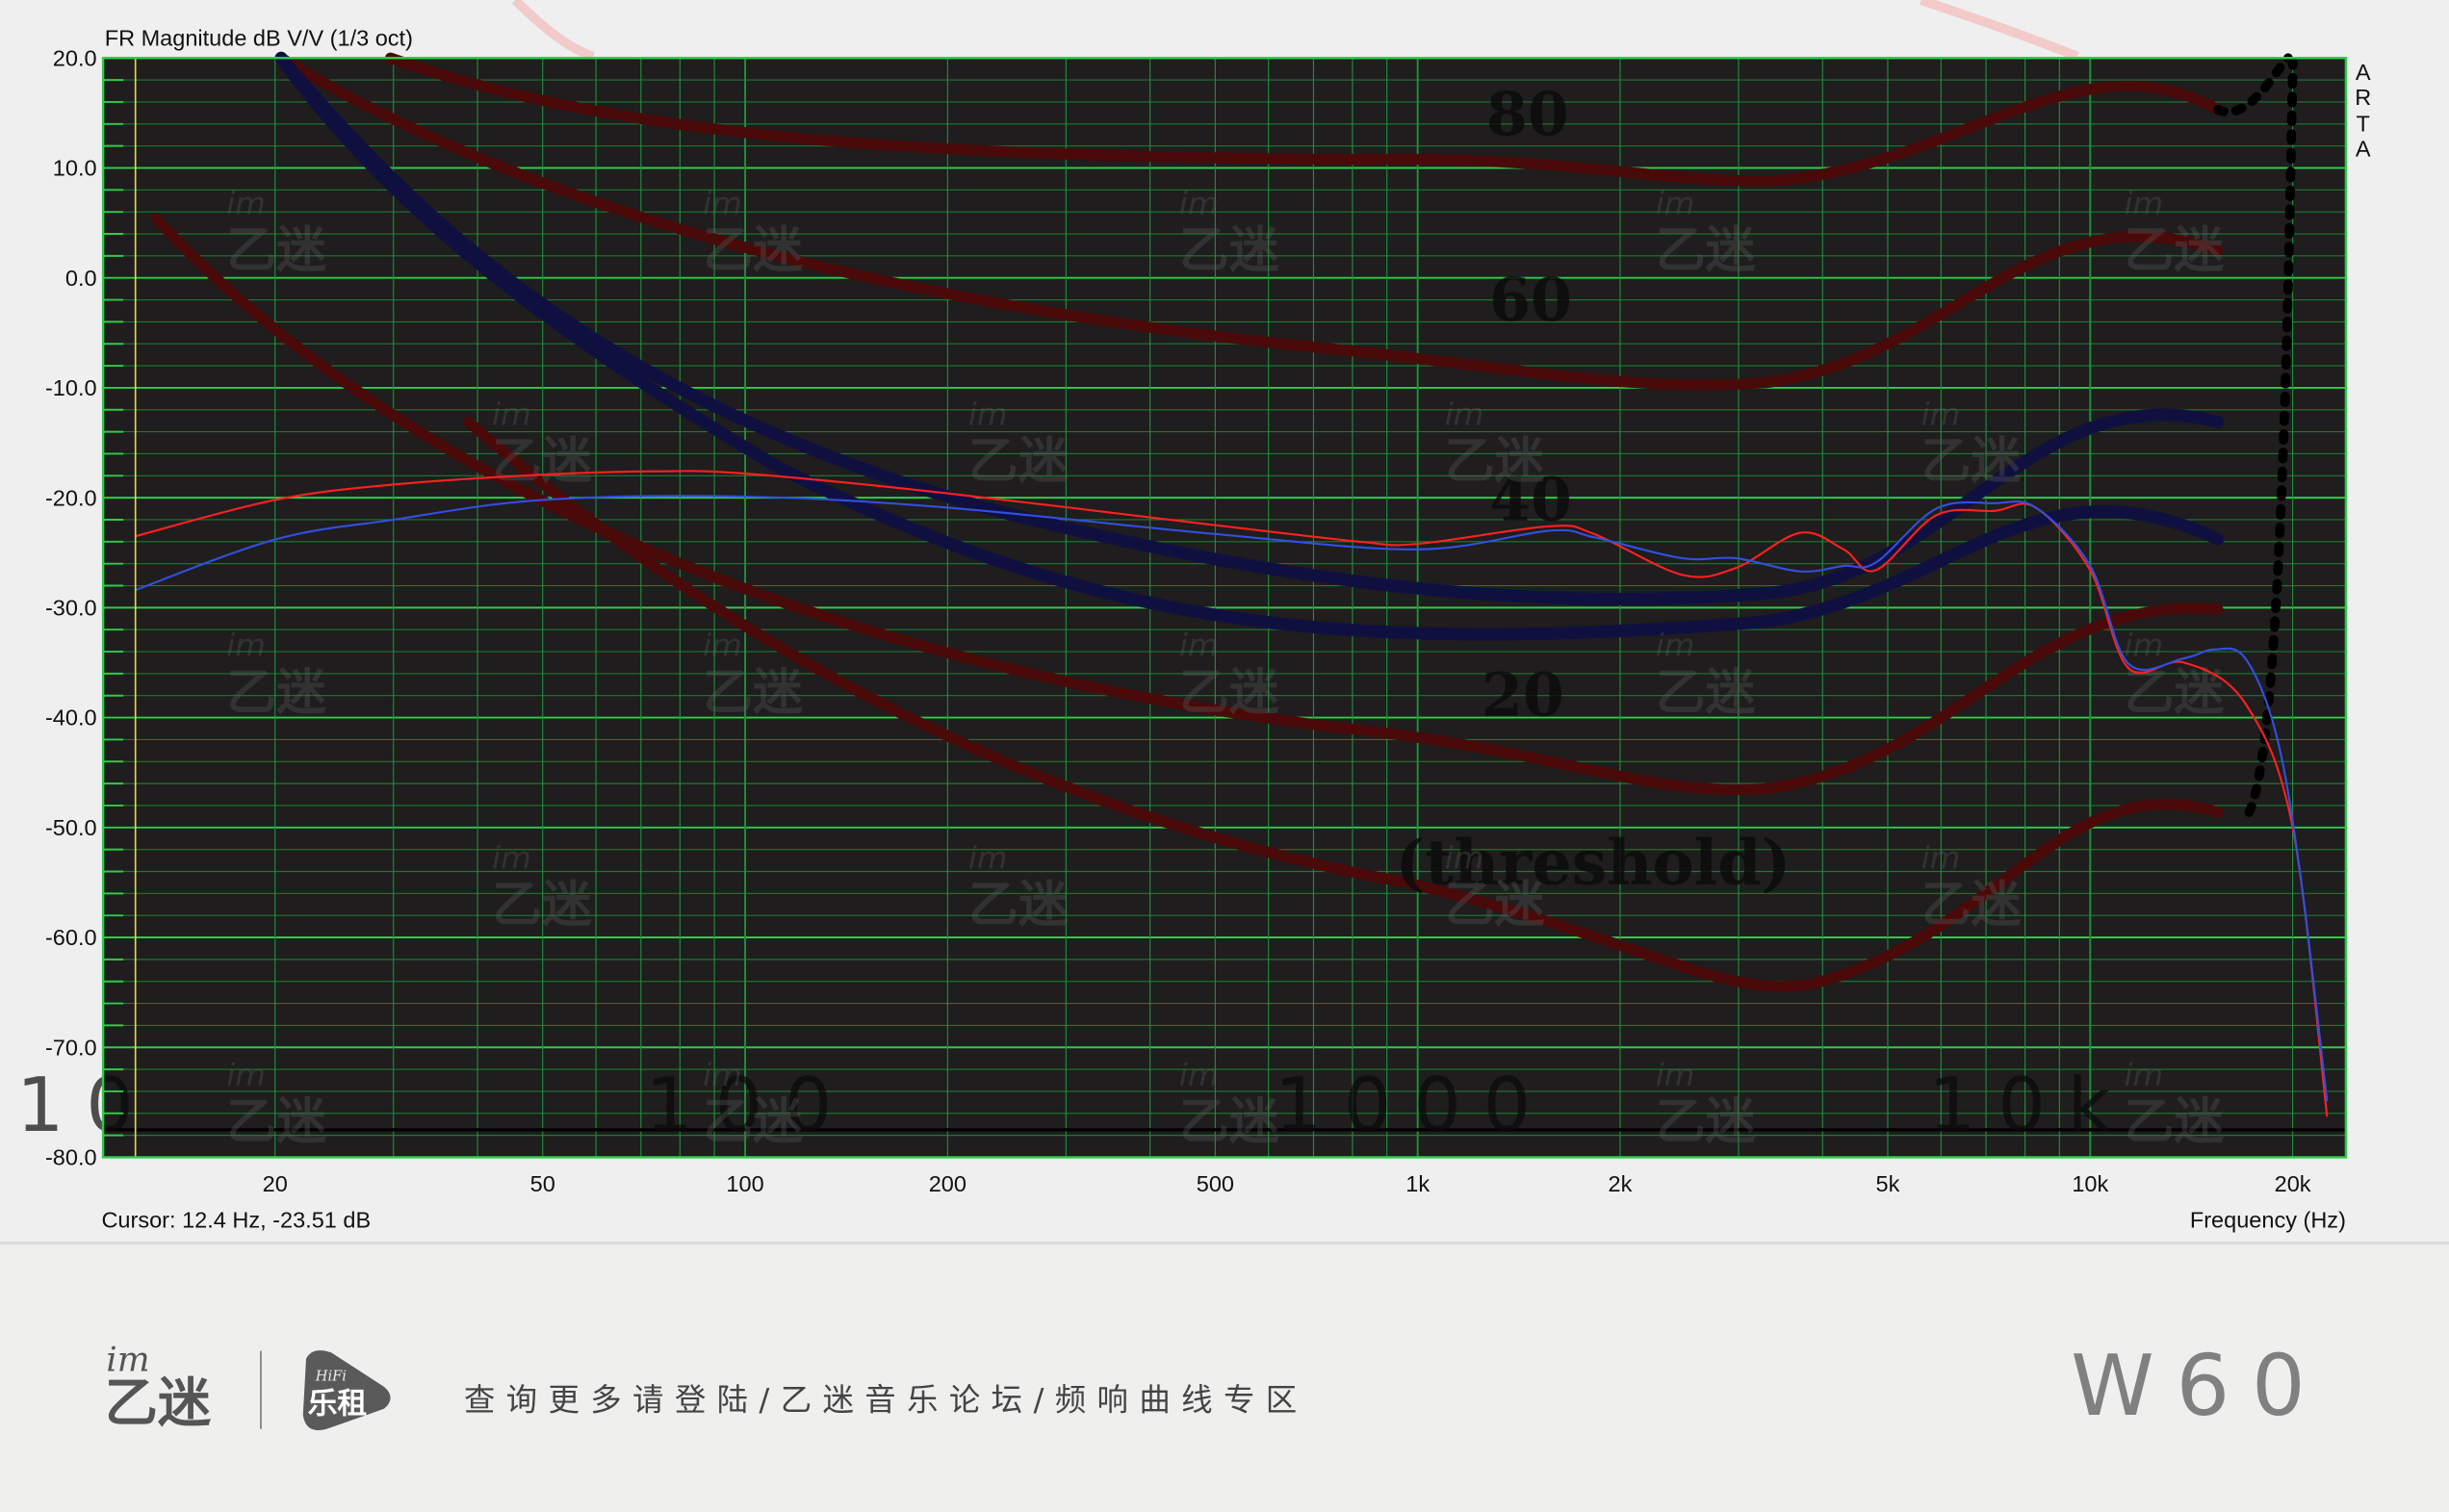 The width and height of the screenshot is (2449, 1512). Describe the element at coordinates (1621, 1183) in the screenshot. I see `x-tick-label: 2k` at that location.